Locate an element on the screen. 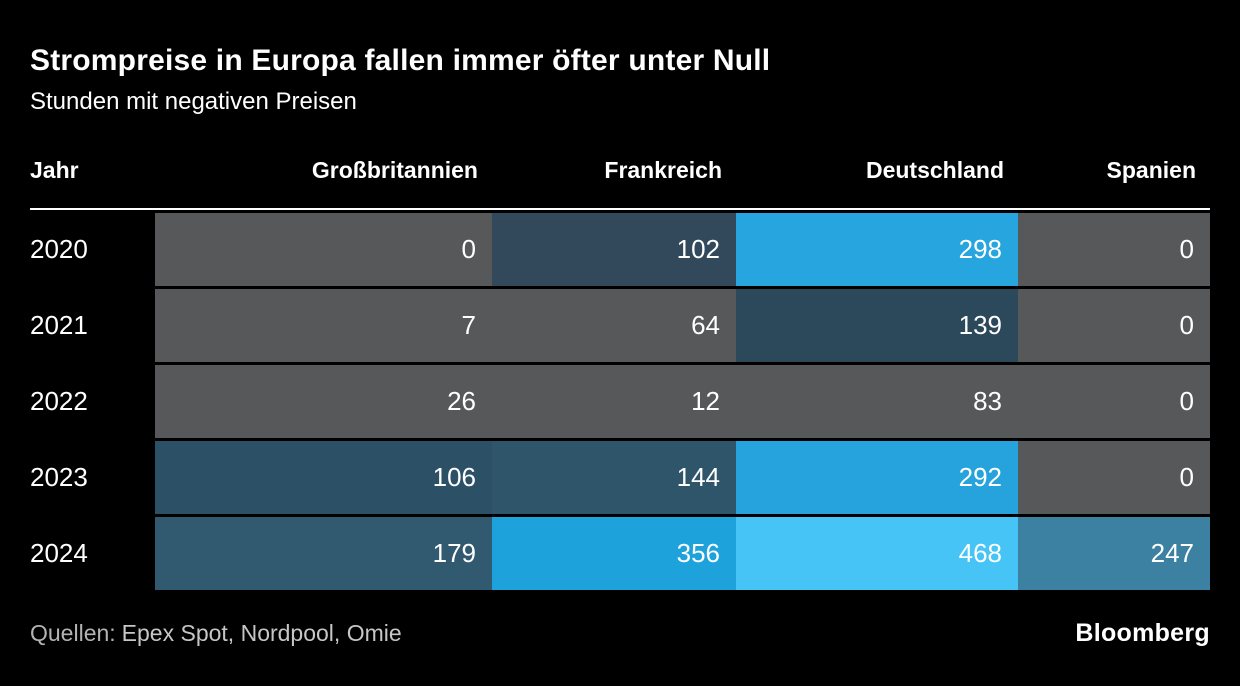 The height and width of the screenshot is (686, 1240). row-year: 2020 is located at coordinates (92, 250).